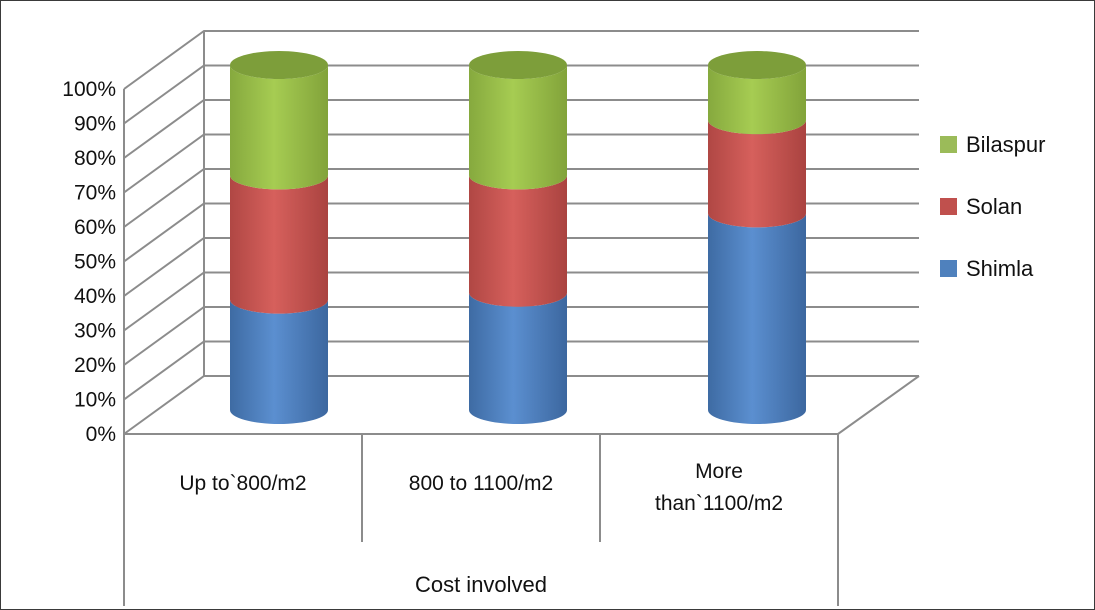 This screenshot has width=1095, height=610. What do you see at coordinates (481, 584) in the screenshot?
I see `x-axis-title: Cost involved` at bounding box center [481, 584].